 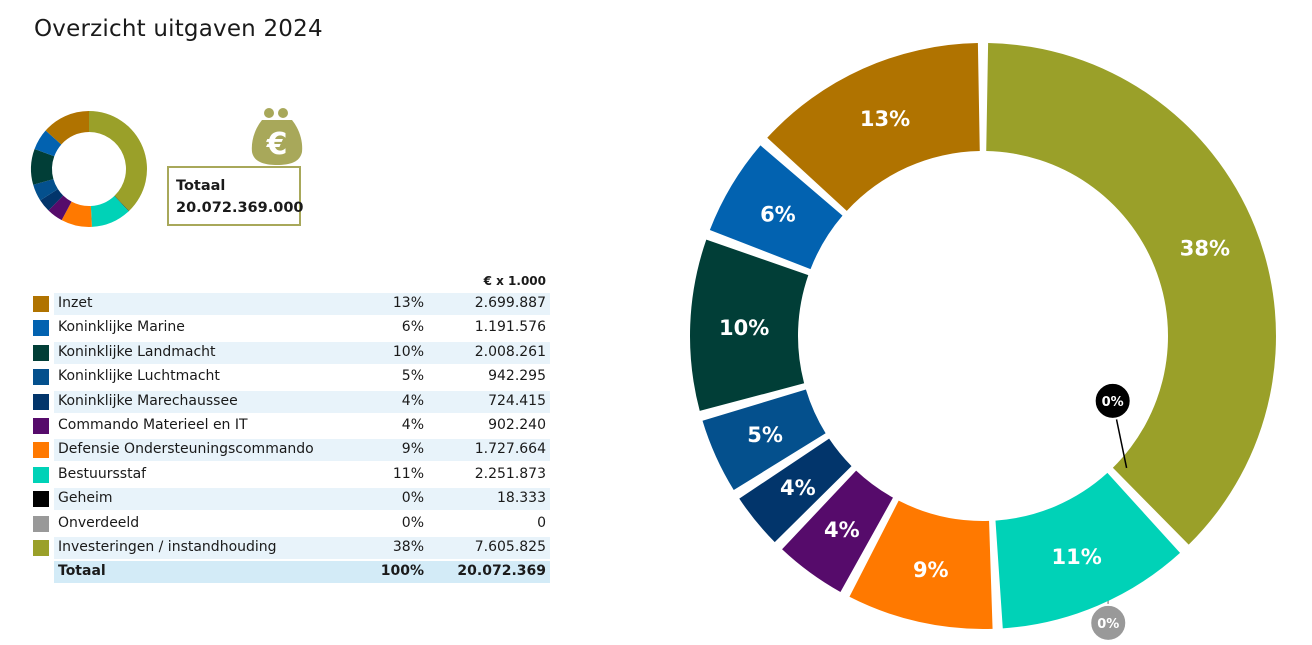 What do you see at coordinates (510, 473) in the screenshot?
I see `row-amount: 2.251.873` at bounding box center [510, 473].